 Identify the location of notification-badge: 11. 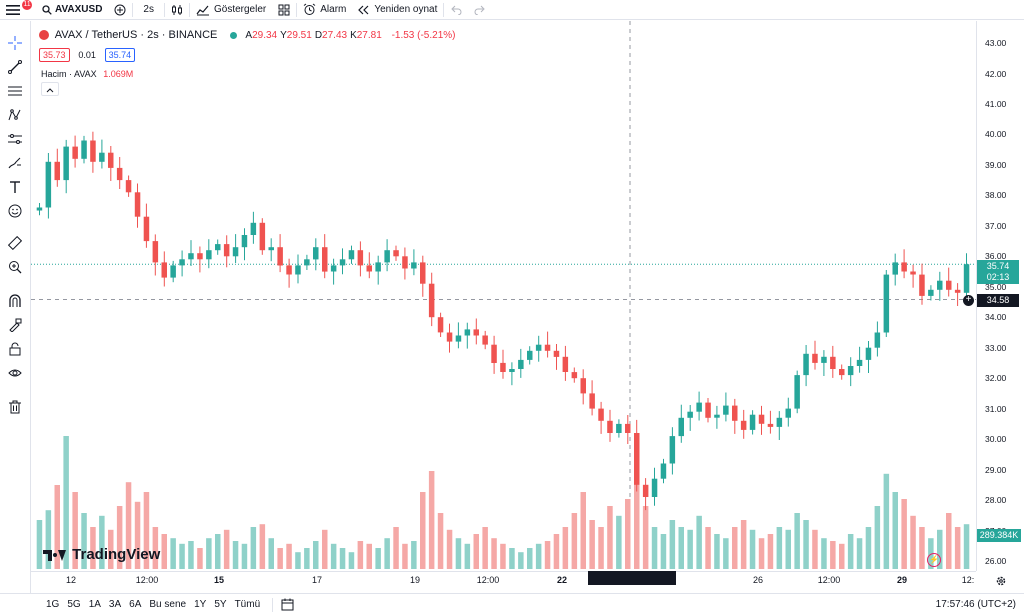
(27, 5).